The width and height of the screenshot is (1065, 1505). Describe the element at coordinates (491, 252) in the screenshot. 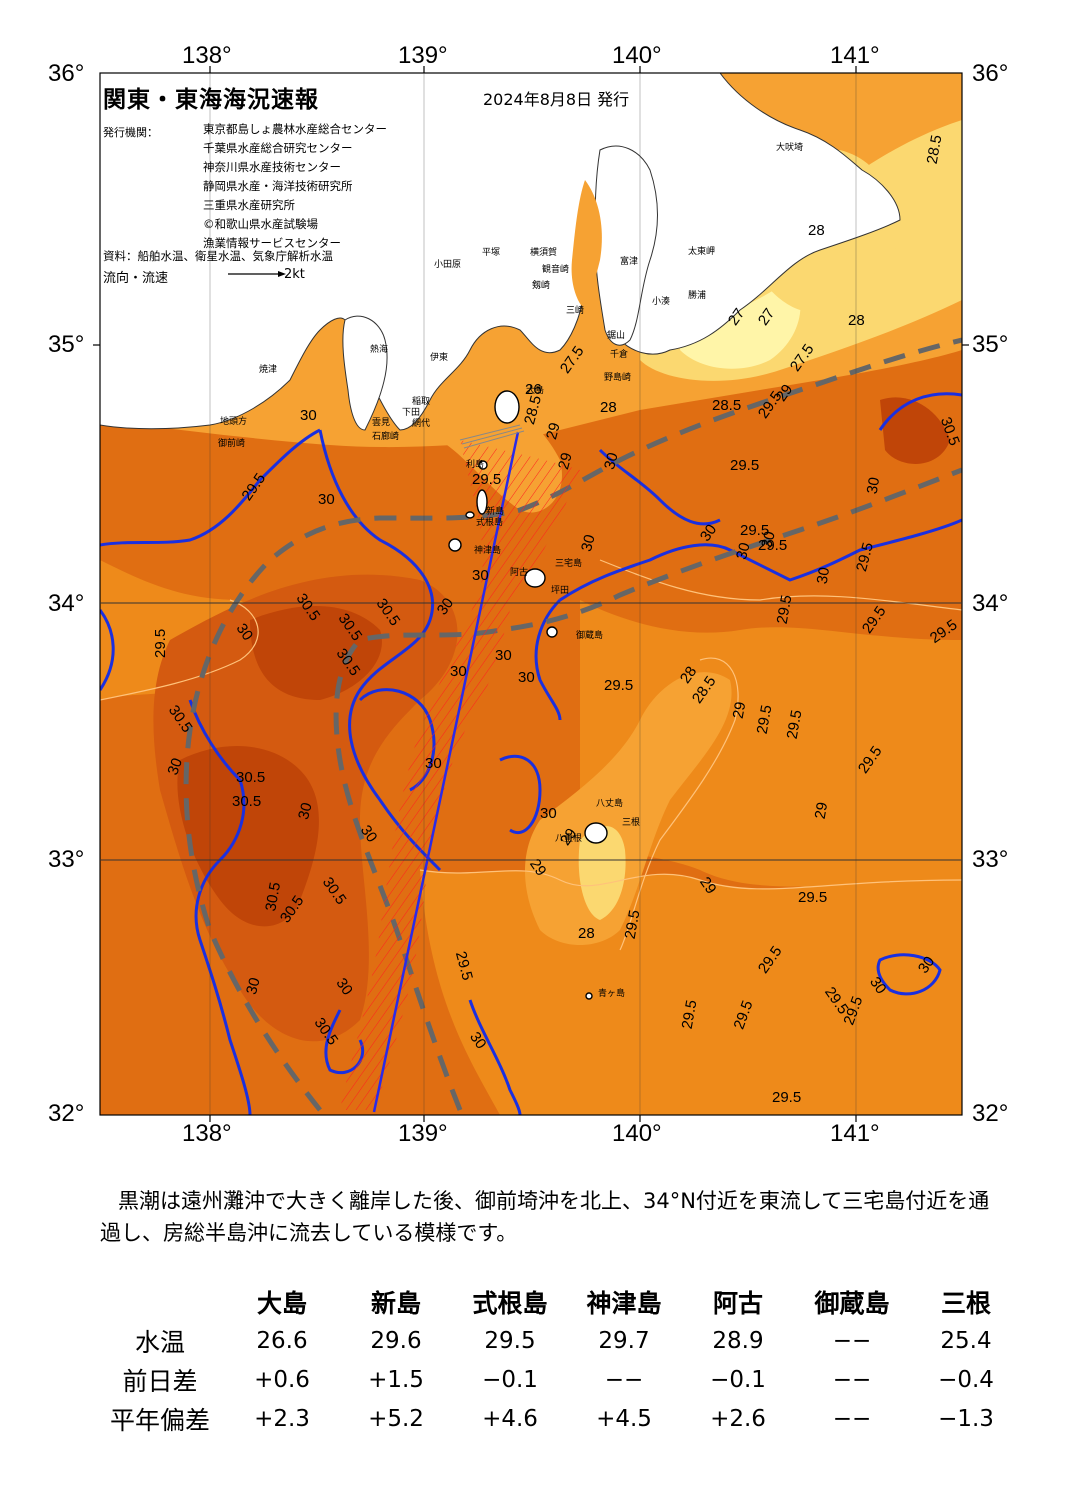

I see `place-label: 平塚` at that location.